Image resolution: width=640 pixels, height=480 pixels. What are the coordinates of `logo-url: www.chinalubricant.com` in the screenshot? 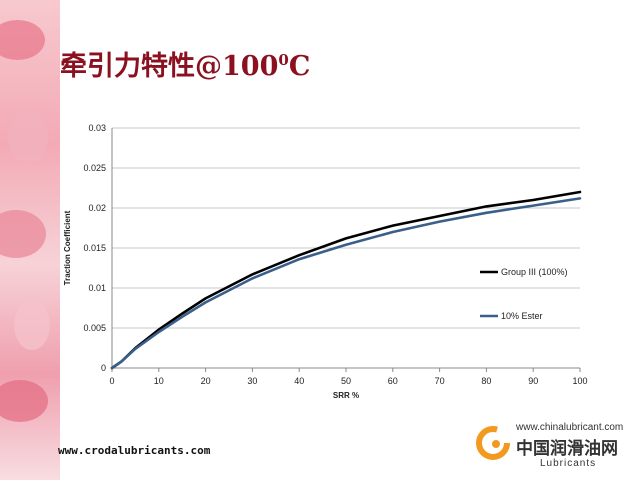 It's located at (570, 427).